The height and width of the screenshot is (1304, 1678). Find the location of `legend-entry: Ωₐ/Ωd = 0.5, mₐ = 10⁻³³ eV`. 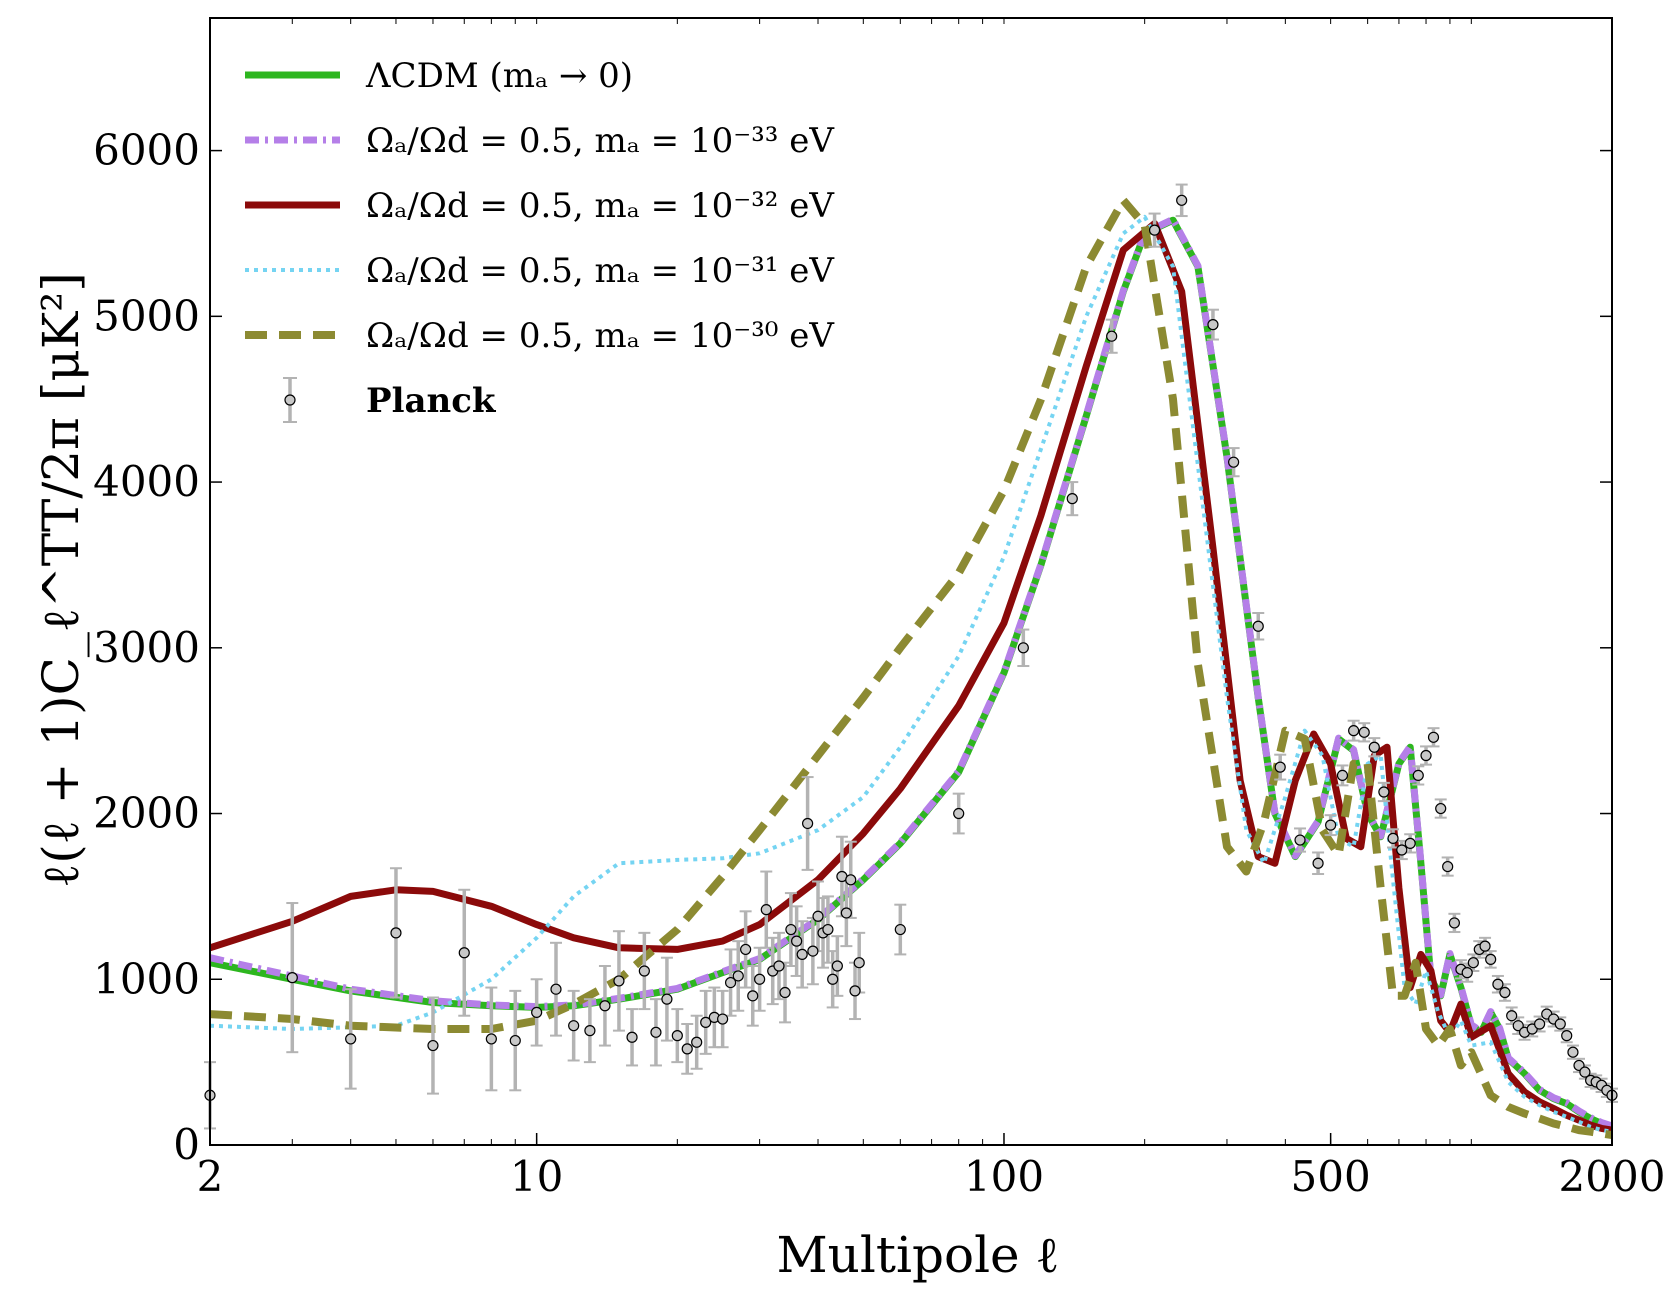

legend-entry: Ωₐ/Ωd = 0.5, mₐ = 10⁻³³ eV is located at coordinates (540, 141).